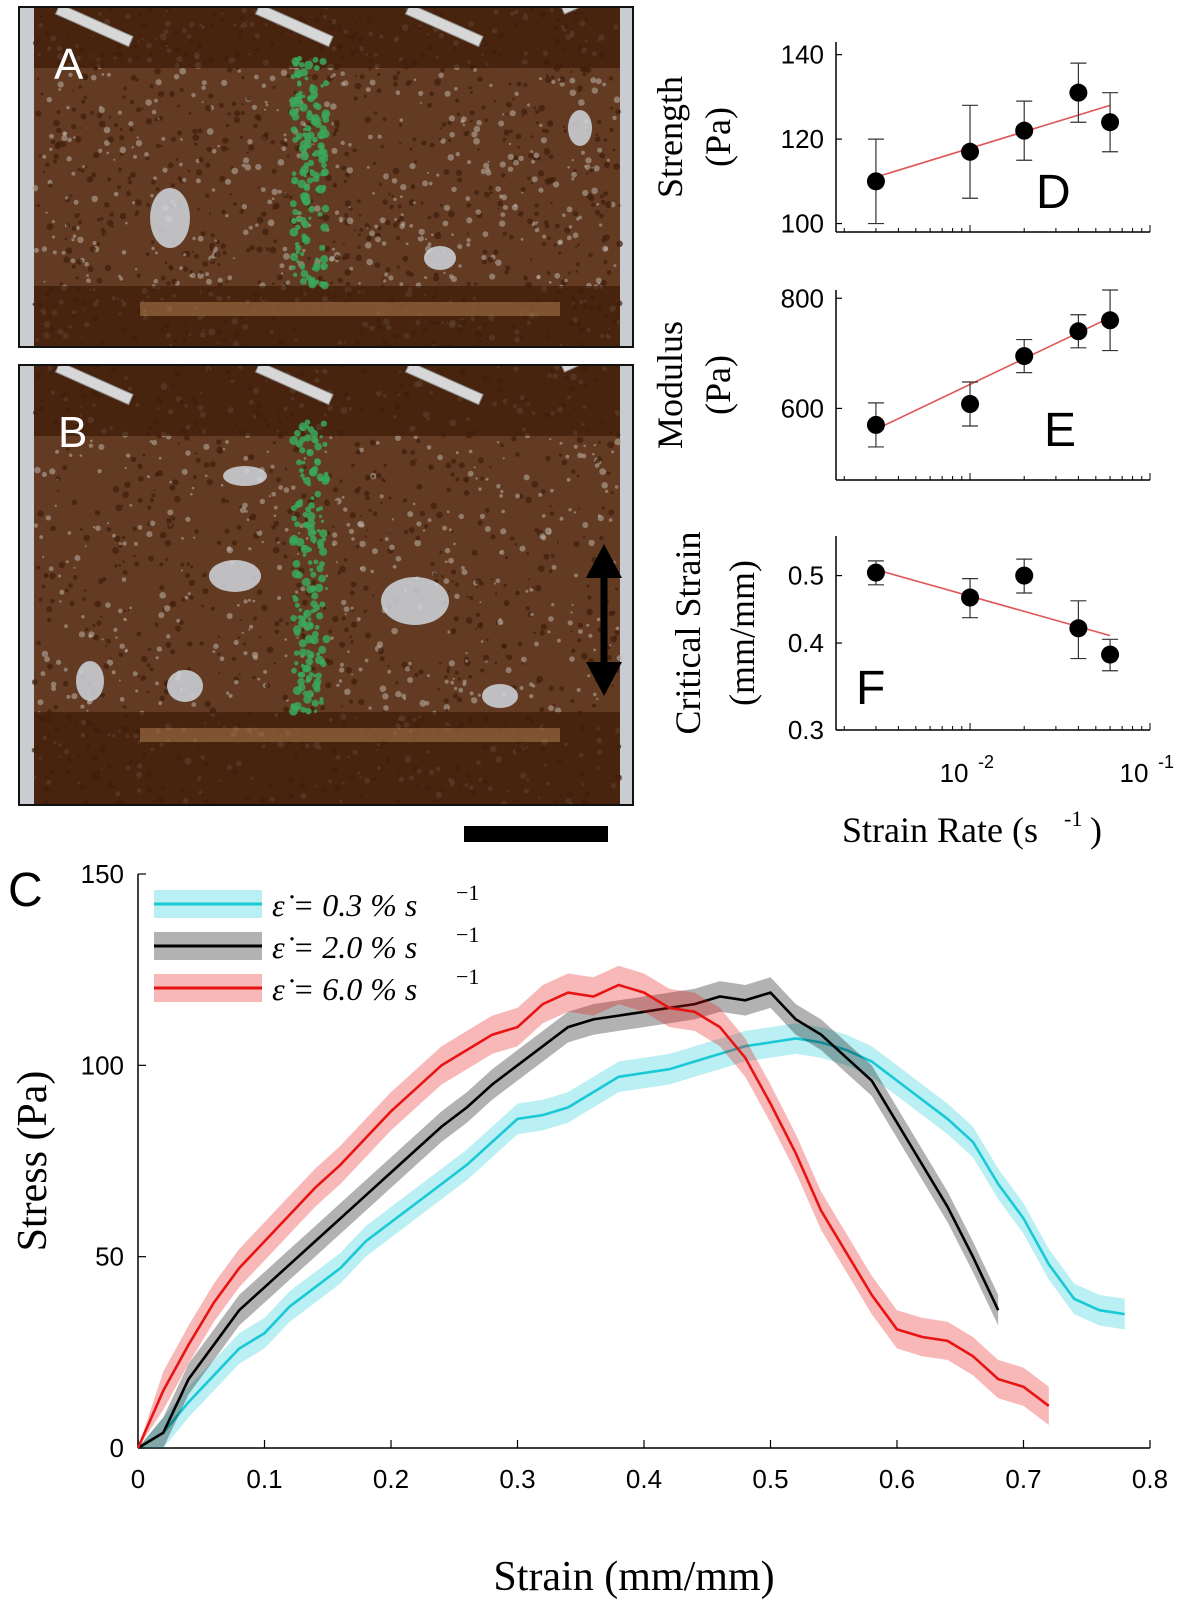 This screenshot has height=1600, width=1196. Describe the element at coordinates (102, 1065) in the screenshot. I see `y-tick-label: 100` at that location.